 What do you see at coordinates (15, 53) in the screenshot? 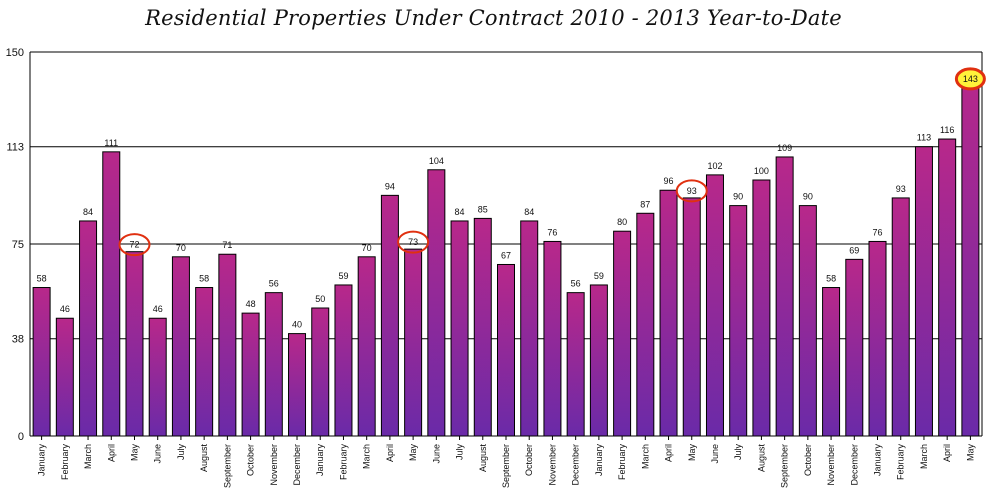
I see `y-tick-label: 150` at bounding box center [15, 53].